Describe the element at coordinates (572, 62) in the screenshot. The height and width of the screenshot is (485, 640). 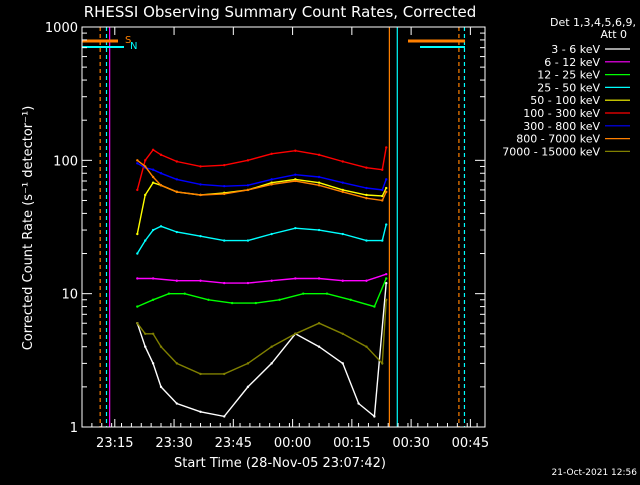
I see `legend-label: 6 - 12 keV` at that location.